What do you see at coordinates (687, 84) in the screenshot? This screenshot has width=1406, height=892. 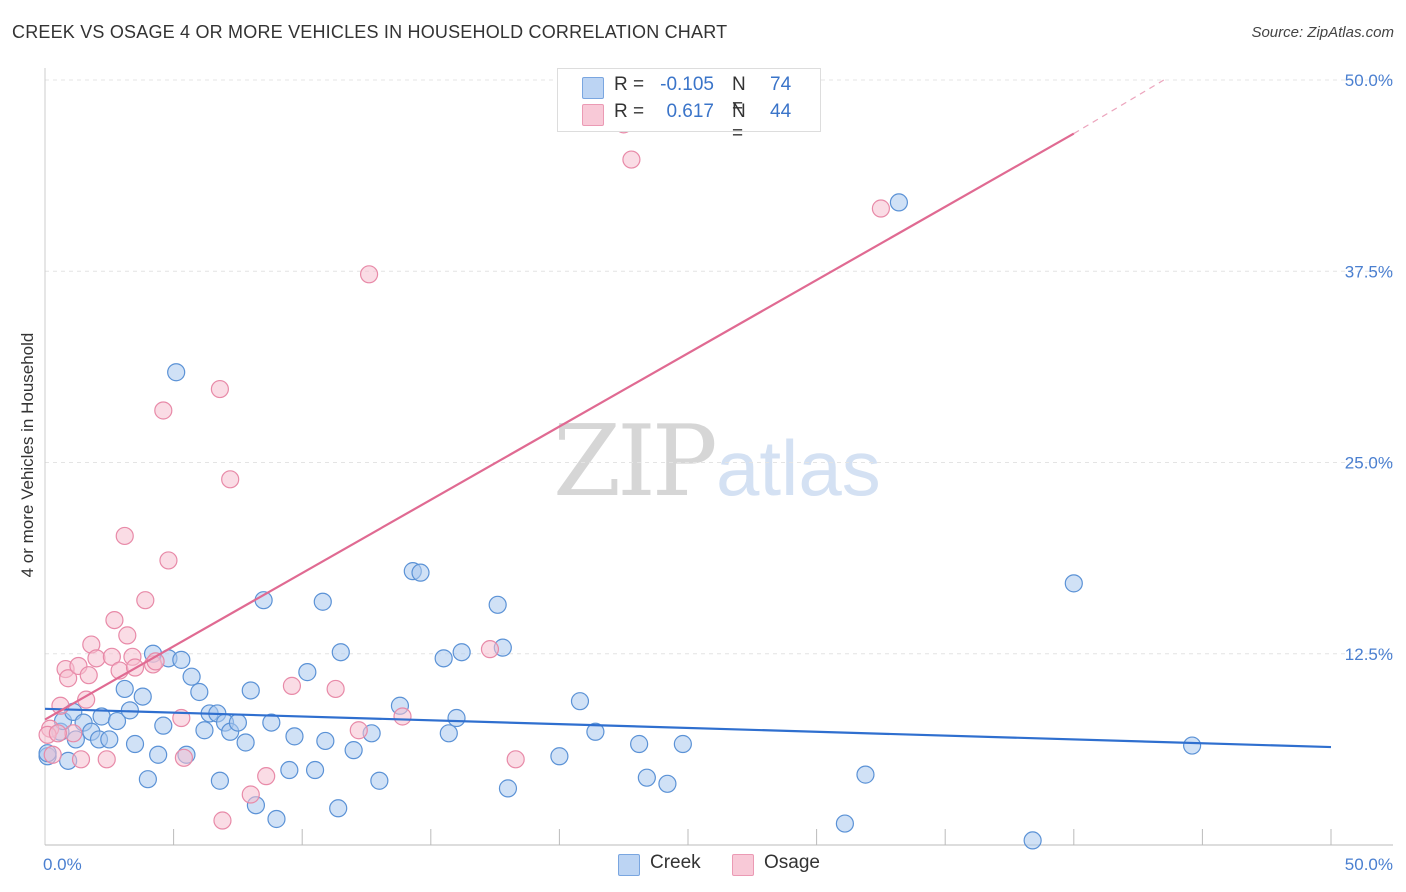 I see `legend-r-value: -0.105` at bounding box center [687, 84].